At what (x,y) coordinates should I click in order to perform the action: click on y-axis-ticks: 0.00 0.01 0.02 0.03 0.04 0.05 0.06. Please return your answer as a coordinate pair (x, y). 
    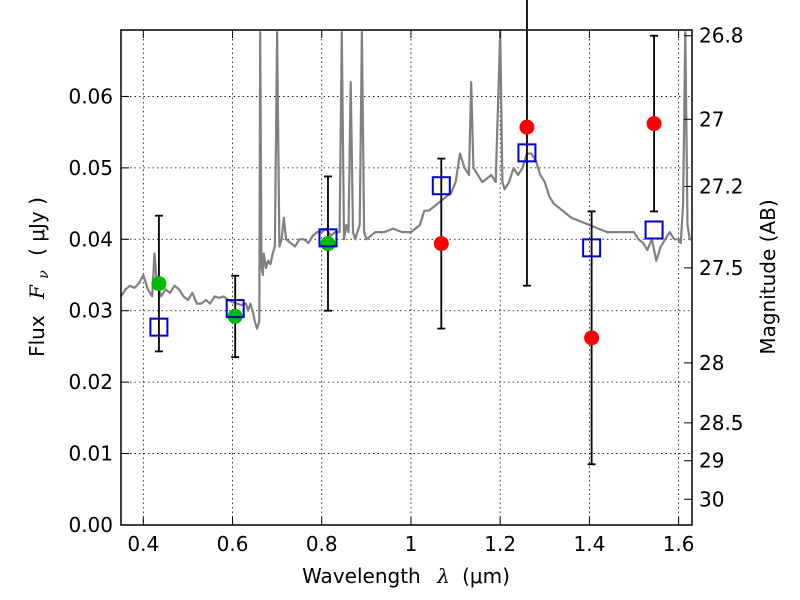
    Looking at the image, I should click on (98, 310).